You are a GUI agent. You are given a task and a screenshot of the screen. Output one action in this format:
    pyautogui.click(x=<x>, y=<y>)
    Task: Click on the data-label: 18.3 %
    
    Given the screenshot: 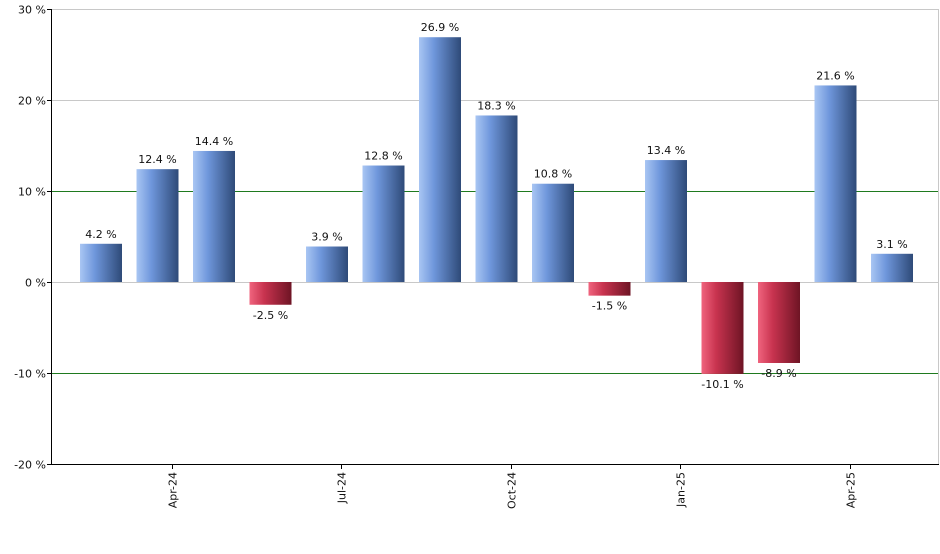 What is the action you would take?
    pyautogui.click(x=496, y=105)
    